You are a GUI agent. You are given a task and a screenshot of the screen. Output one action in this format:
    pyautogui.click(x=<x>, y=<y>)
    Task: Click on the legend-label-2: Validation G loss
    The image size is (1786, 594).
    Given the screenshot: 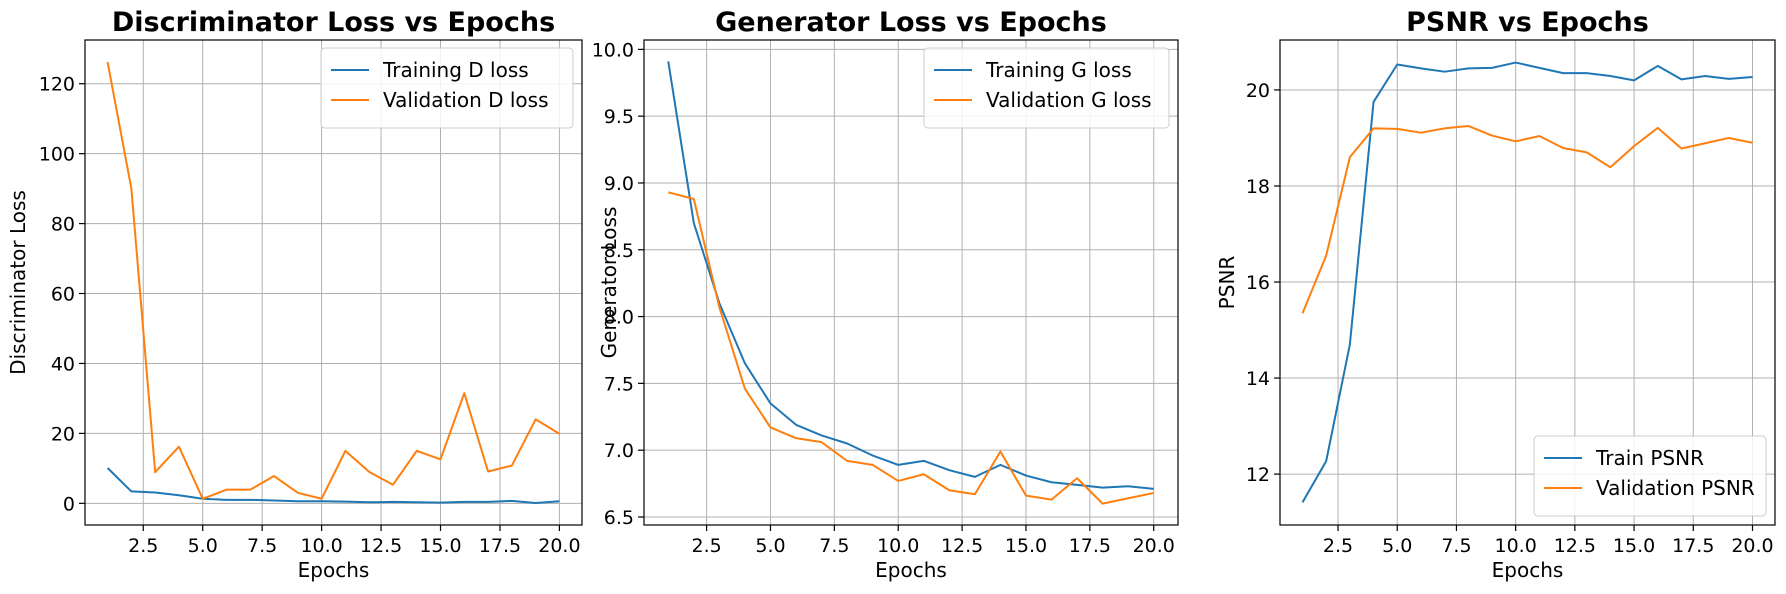 What is the action you would take?
    pyautogui.click(x=1069, y=100)
    